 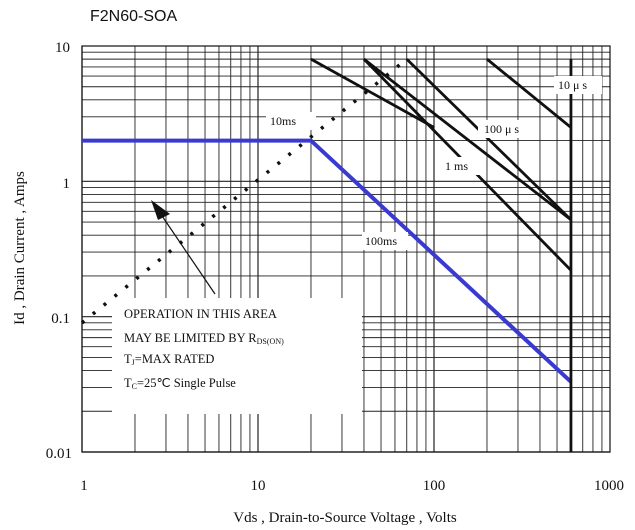 I want to click on label-10us-bg, so click(x=578, y=85).